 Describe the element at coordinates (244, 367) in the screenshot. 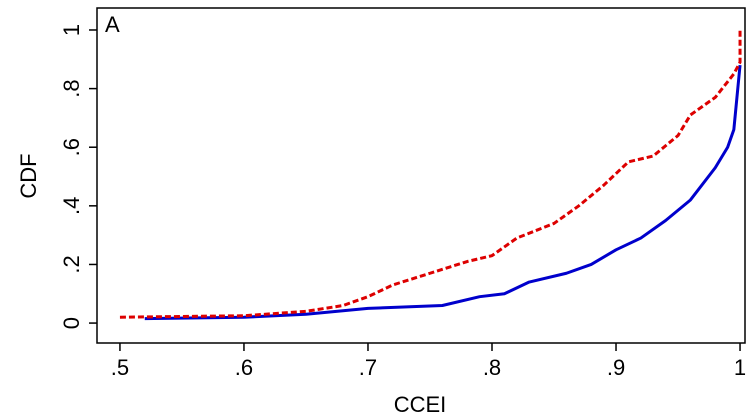

I see `x-tick-label: .6` at that location.